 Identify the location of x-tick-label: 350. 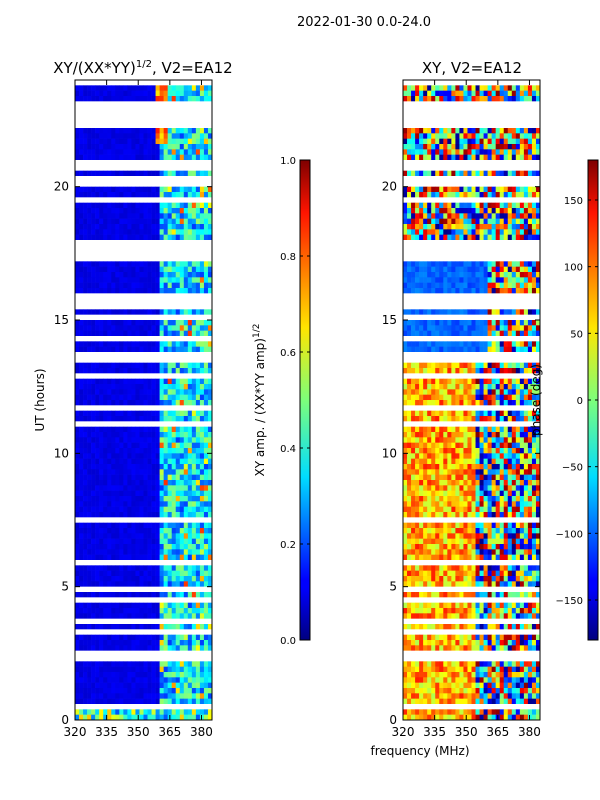
(138, 732).